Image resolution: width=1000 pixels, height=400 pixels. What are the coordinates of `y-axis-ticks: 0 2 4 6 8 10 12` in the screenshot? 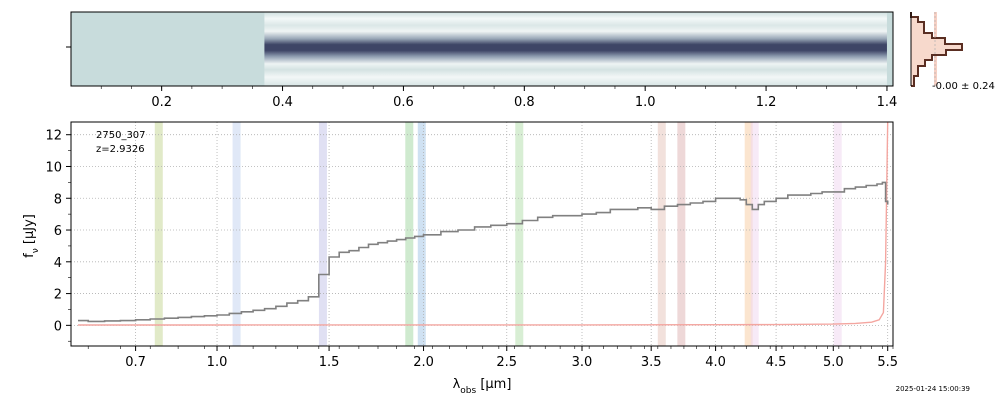 It's located at (58, 235).